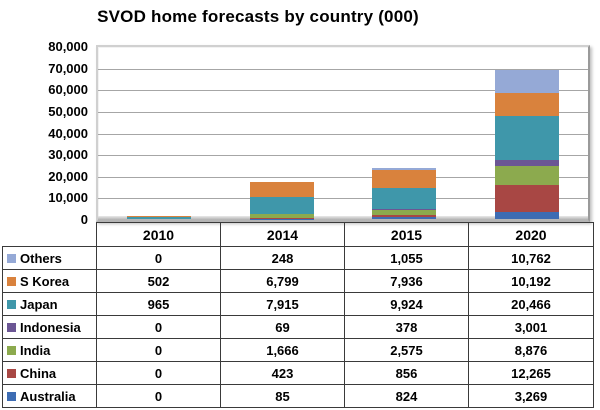  What do you see at coordinates (68, 133) in the screenshot?
I see `y-axis-tick-label: 40,000` at bounding box center [68, 133].